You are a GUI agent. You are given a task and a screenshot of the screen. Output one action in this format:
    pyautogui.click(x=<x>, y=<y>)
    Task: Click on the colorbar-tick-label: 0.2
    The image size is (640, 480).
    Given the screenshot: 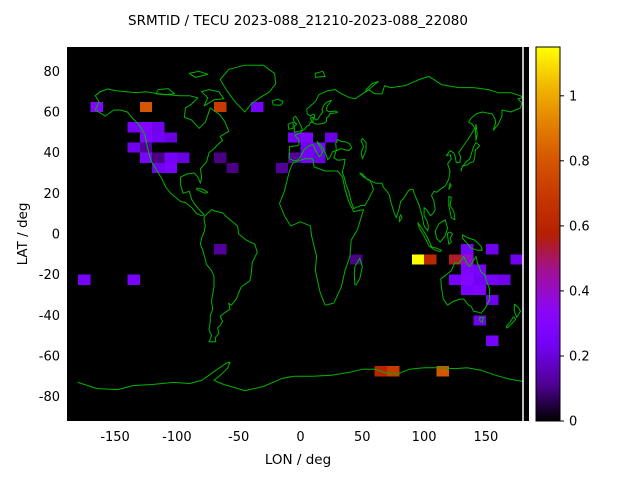 What is the action you would take?
    pyautogui.click(x=579, y=357)
    